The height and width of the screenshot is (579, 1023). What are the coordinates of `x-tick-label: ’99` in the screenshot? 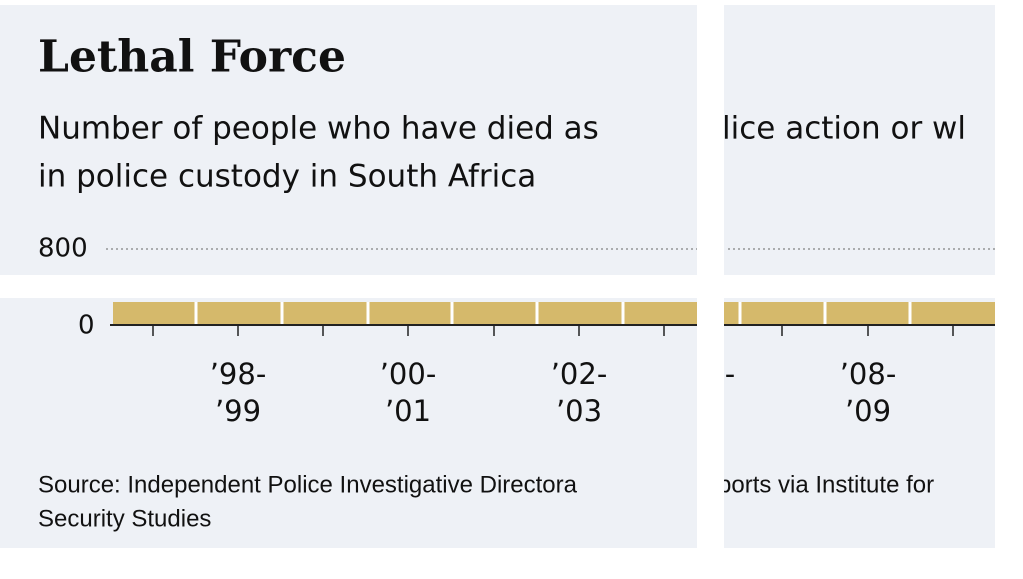 It's located at (238, 411).